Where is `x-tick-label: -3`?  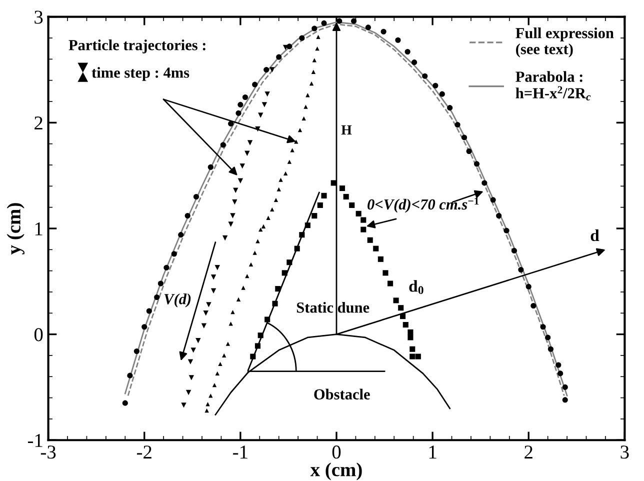
x-tick-label: -3 is located at coordinates (48, 452).